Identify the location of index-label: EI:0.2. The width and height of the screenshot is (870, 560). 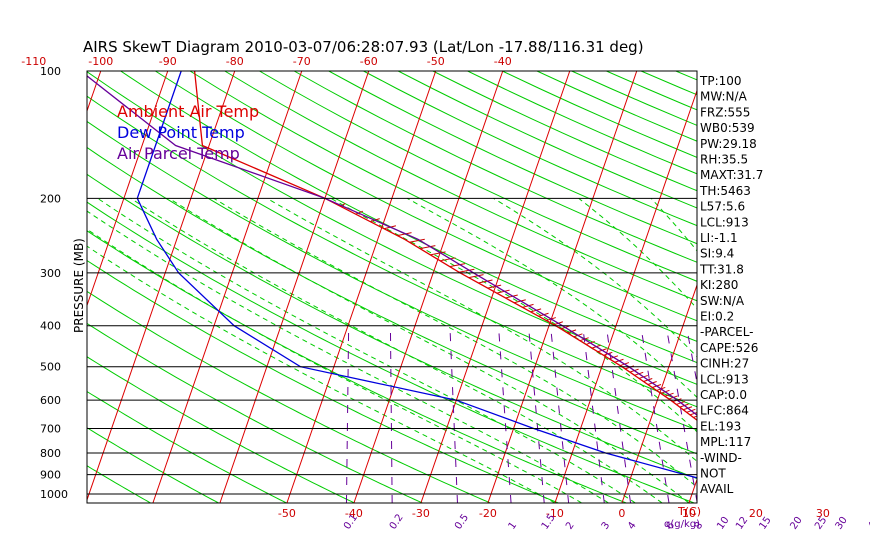
(717, 317).